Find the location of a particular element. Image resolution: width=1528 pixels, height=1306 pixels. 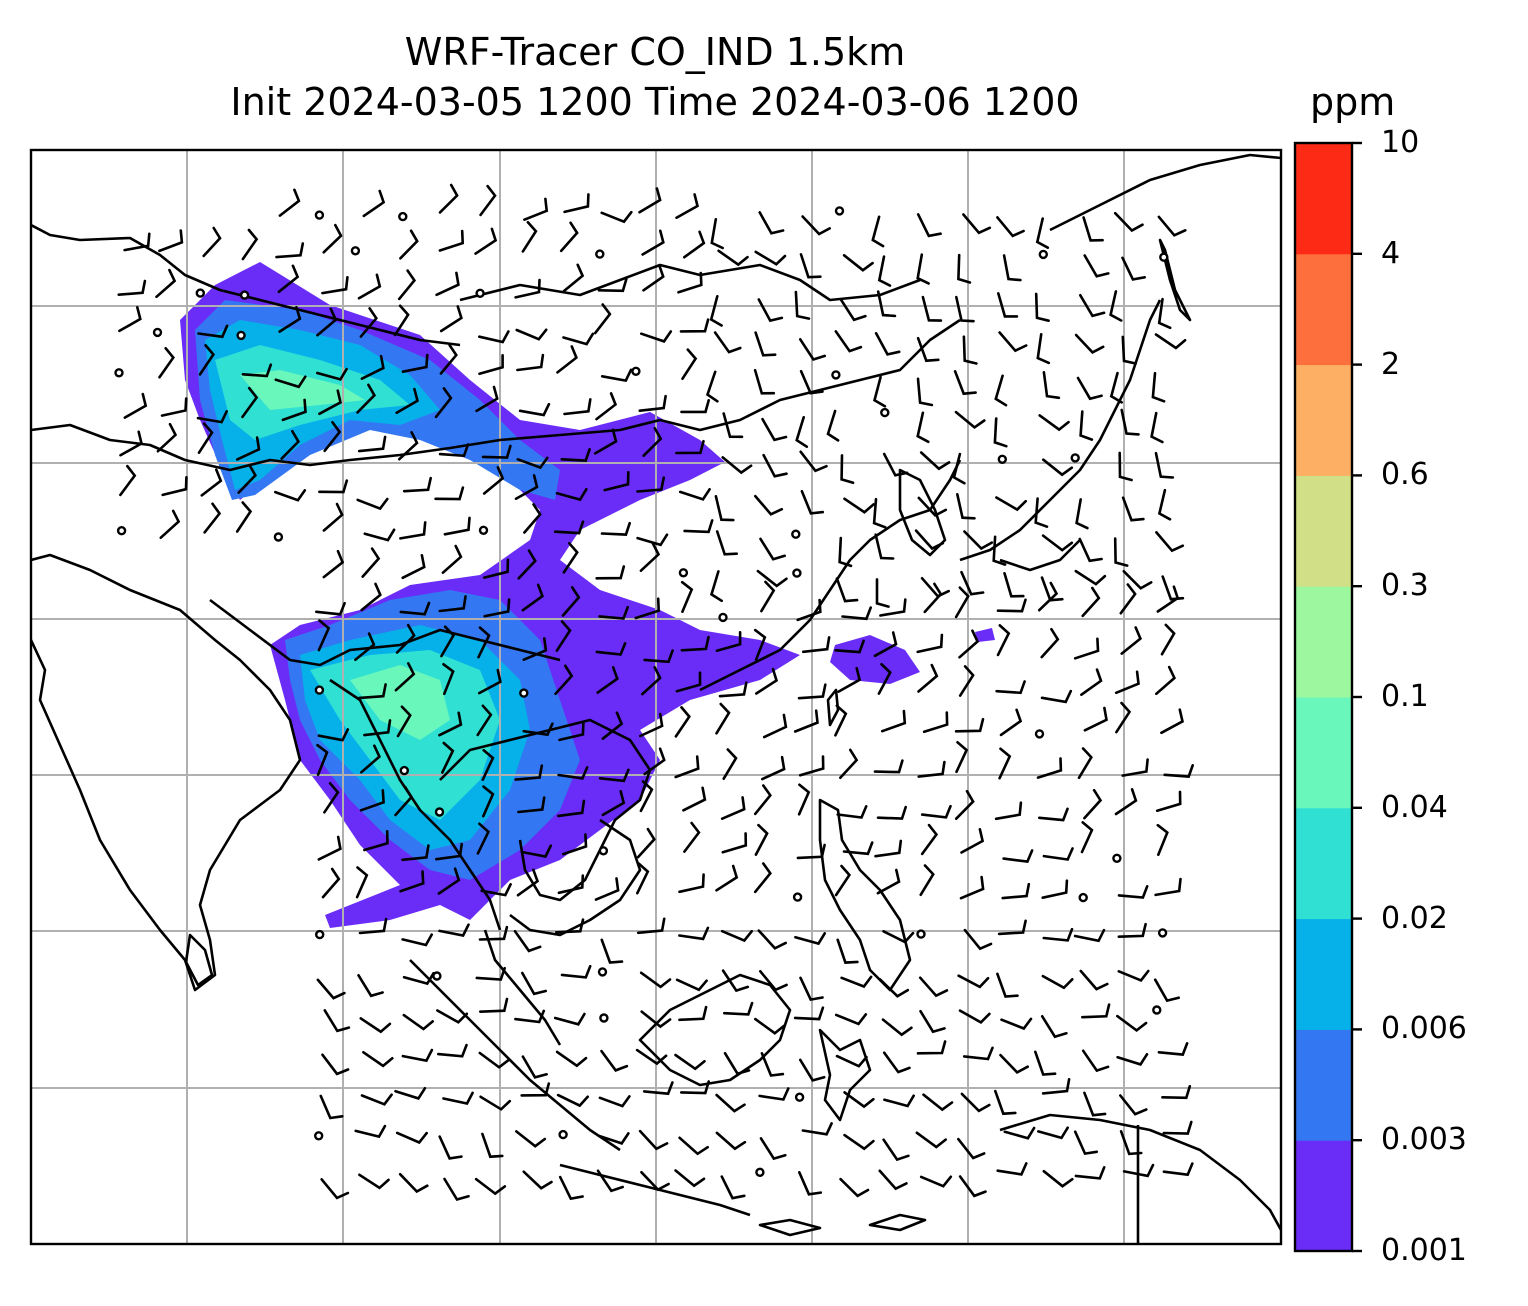

colorbar is located at coordinates (1323, 697).